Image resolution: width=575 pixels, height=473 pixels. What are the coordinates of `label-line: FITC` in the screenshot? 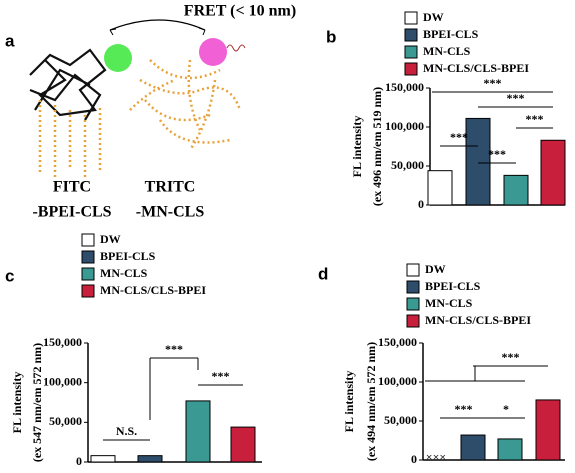 It's located at (72, 187).